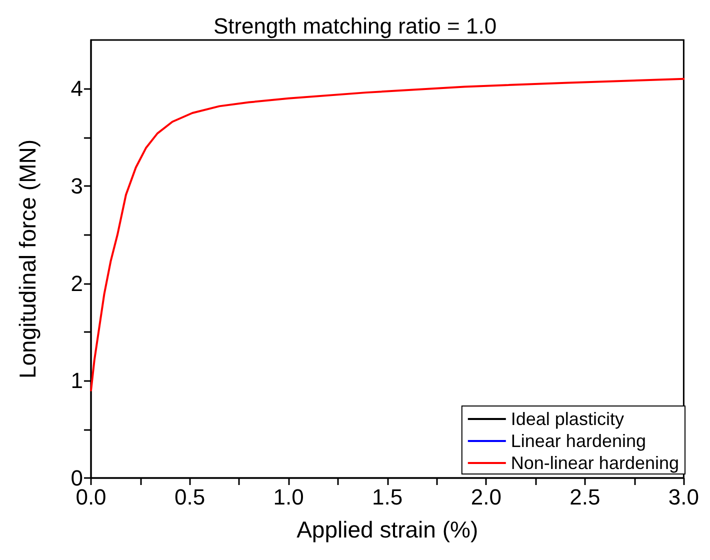 This screenshot has width=710, height=560. What do you see at coordinates (27, 259) in the screenshot?
I see `y-axis-title: Longitudinal force (MN)` at bounding box center [27, 259].